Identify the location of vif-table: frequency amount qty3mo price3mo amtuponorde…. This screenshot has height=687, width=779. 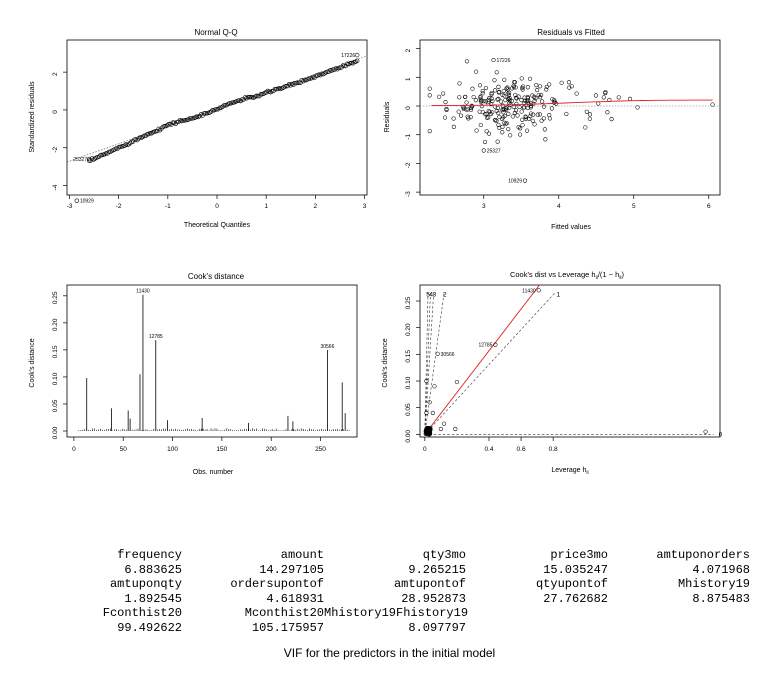
(395, 591).